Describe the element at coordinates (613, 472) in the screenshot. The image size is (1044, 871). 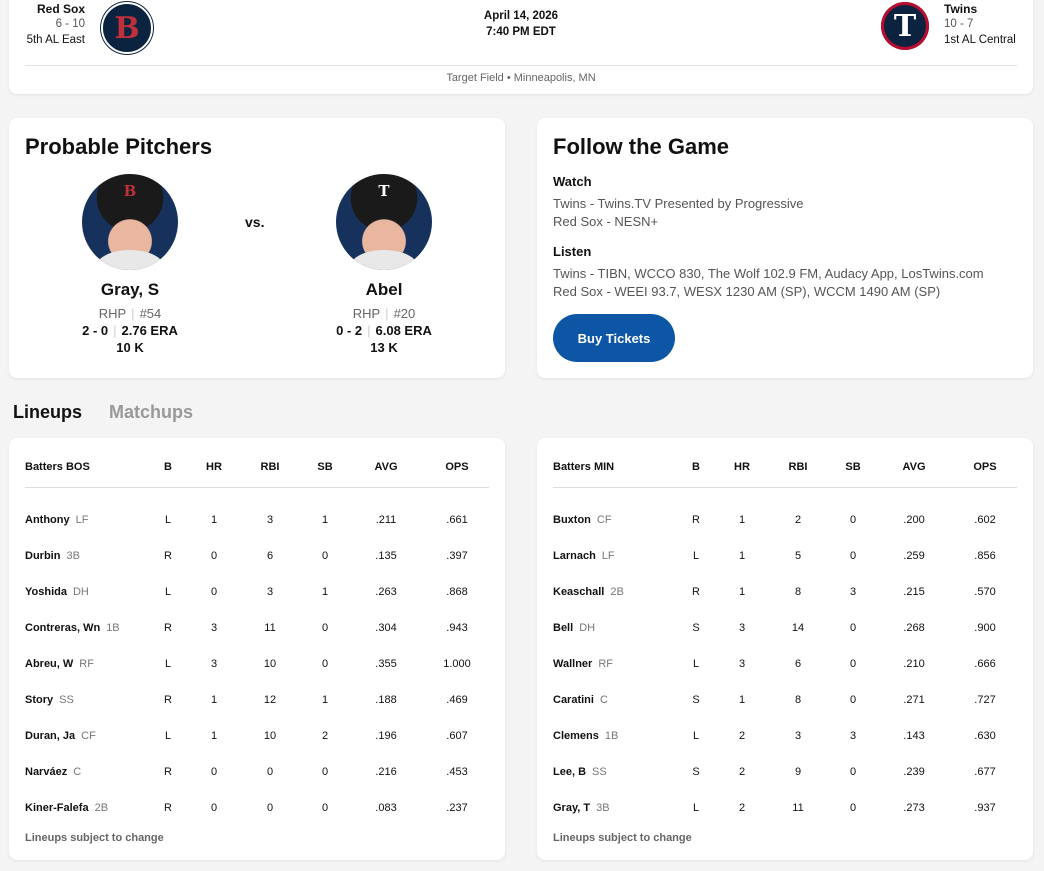
I see `batters-header: Batters MIN` at that location.